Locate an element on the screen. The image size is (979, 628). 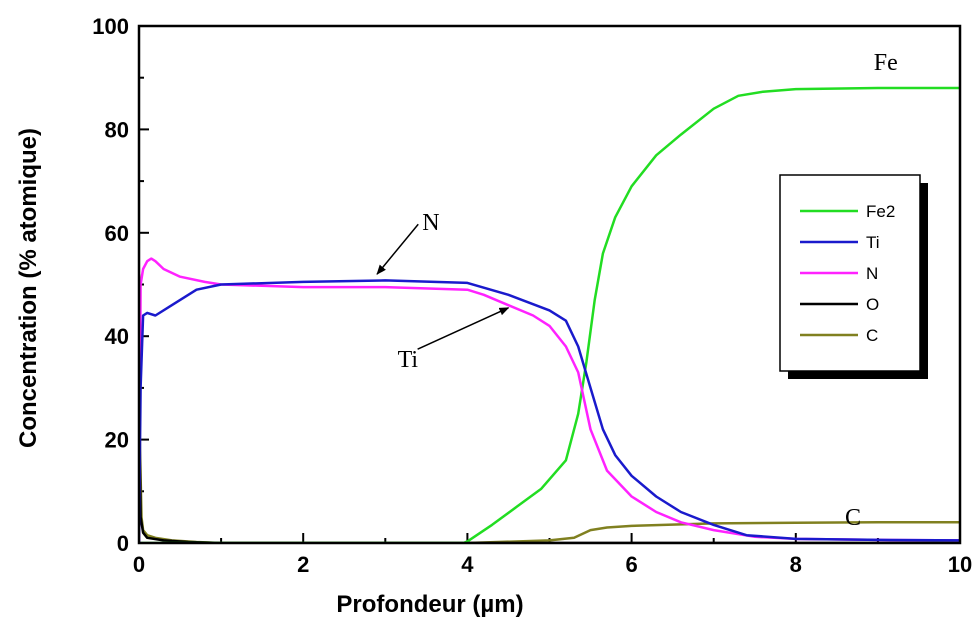
annotation-arrow-ti is located at coordinates (463, 328).